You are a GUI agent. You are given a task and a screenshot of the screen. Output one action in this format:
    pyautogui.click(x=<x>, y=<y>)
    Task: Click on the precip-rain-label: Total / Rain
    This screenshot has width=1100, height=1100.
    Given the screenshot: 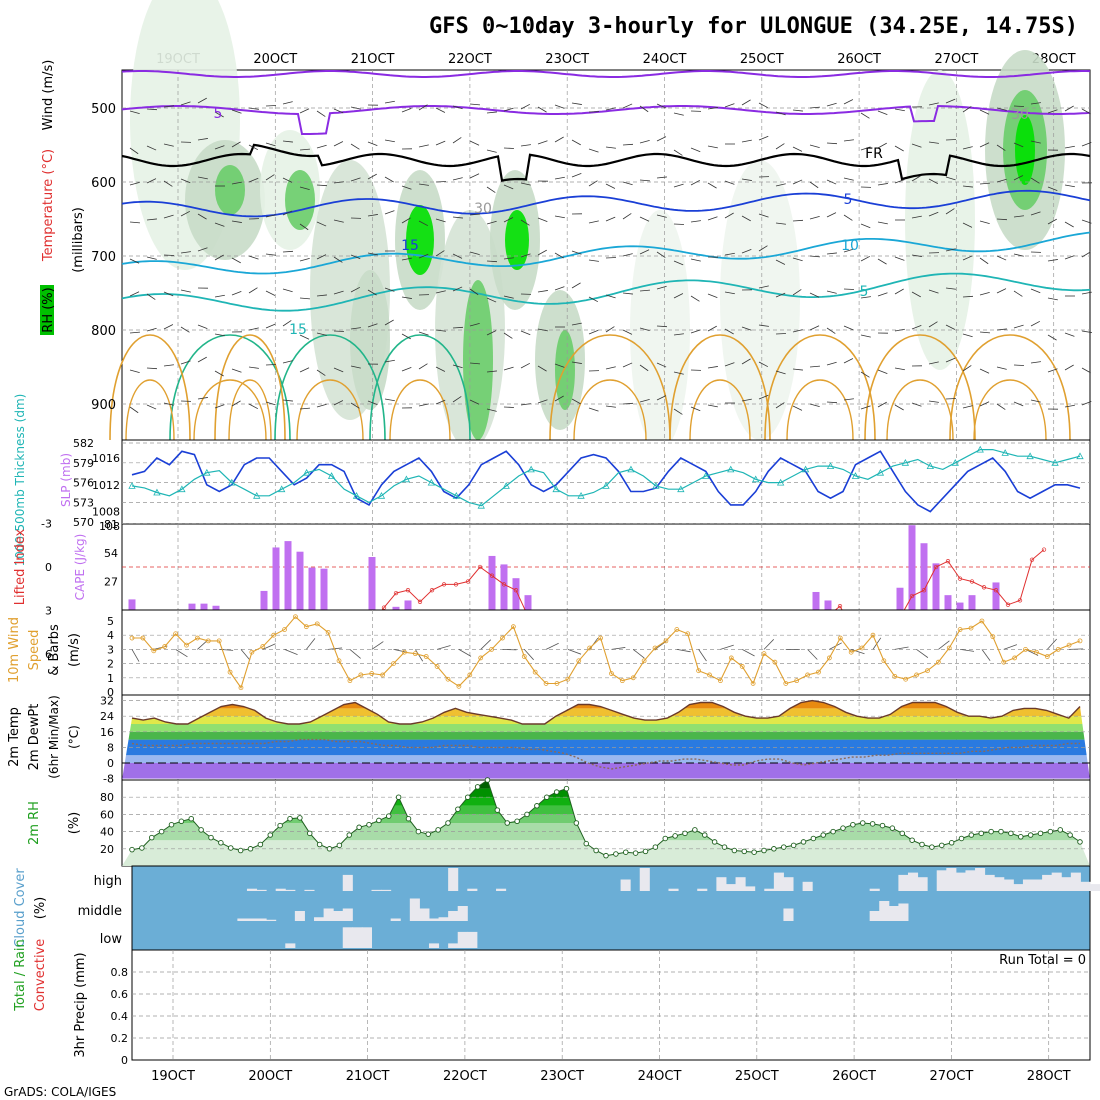 What is the action you would take?
    pyautogui.click(x=20, y=975)
    